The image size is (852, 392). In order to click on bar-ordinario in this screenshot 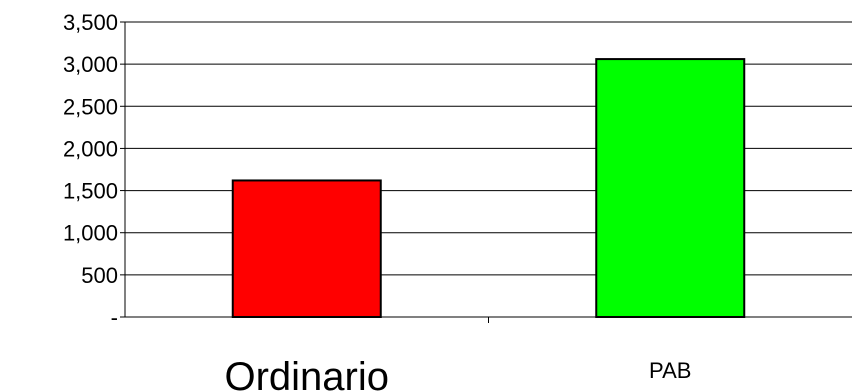, I will do `click(306, 248)`.